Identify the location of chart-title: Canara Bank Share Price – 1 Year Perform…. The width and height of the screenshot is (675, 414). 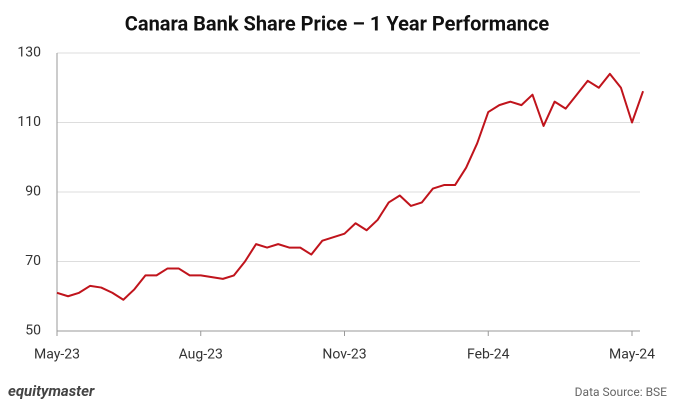
(337, 23).